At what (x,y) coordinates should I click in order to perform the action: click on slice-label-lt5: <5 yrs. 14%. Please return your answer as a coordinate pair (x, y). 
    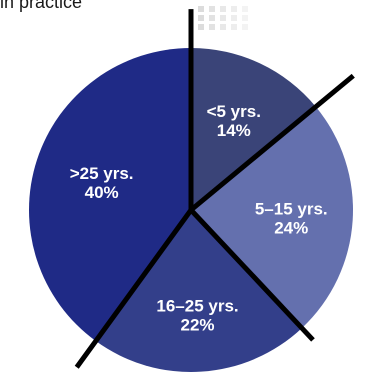
    Looking at the image, I should click on (234, 121).